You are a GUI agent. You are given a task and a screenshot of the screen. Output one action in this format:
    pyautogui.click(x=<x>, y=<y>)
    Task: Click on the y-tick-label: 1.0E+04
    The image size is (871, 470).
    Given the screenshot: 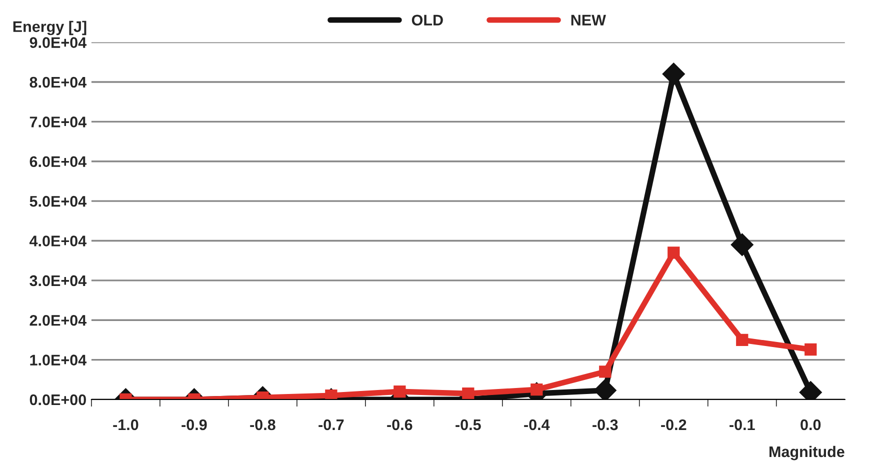 What is the action you would take?
    pyautogui.click(x=58, y=360)
    